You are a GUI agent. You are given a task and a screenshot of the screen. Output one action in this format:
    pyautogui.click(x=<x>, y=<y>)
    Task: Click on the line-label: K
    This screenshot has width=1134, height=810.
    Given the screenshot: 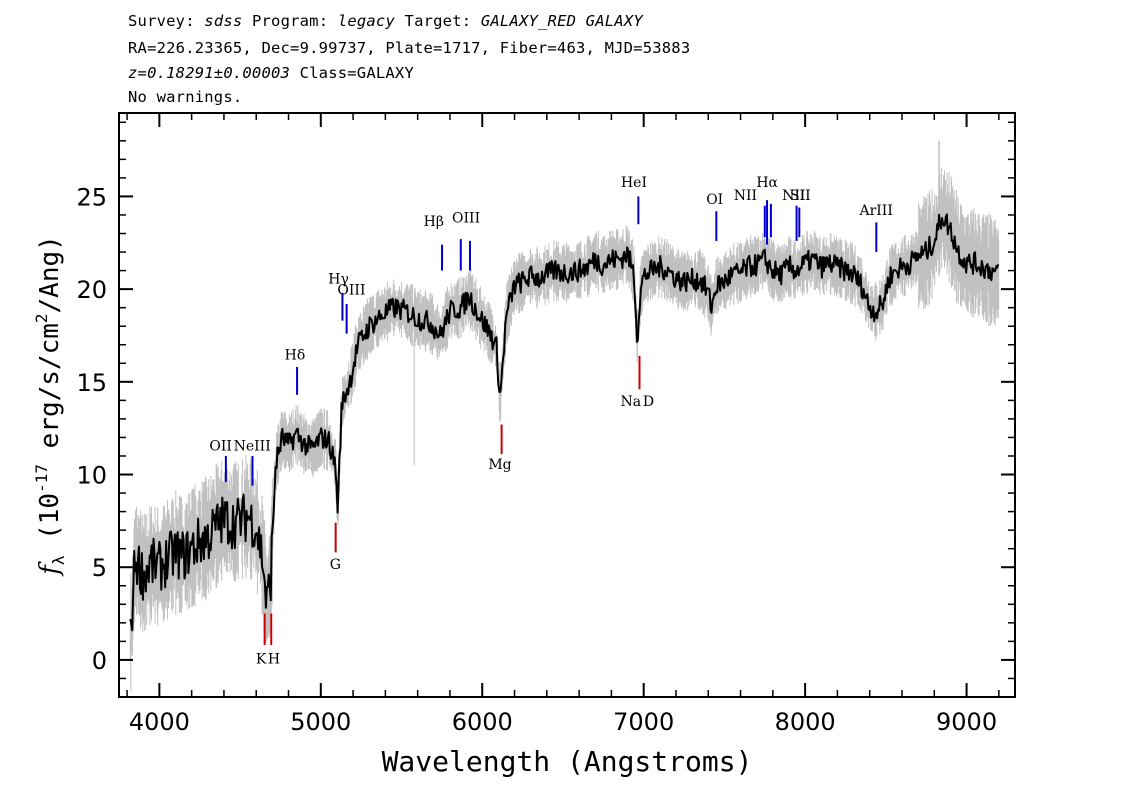 What is the action you would take?
    pyautogui.click(x=261, y=660)
    